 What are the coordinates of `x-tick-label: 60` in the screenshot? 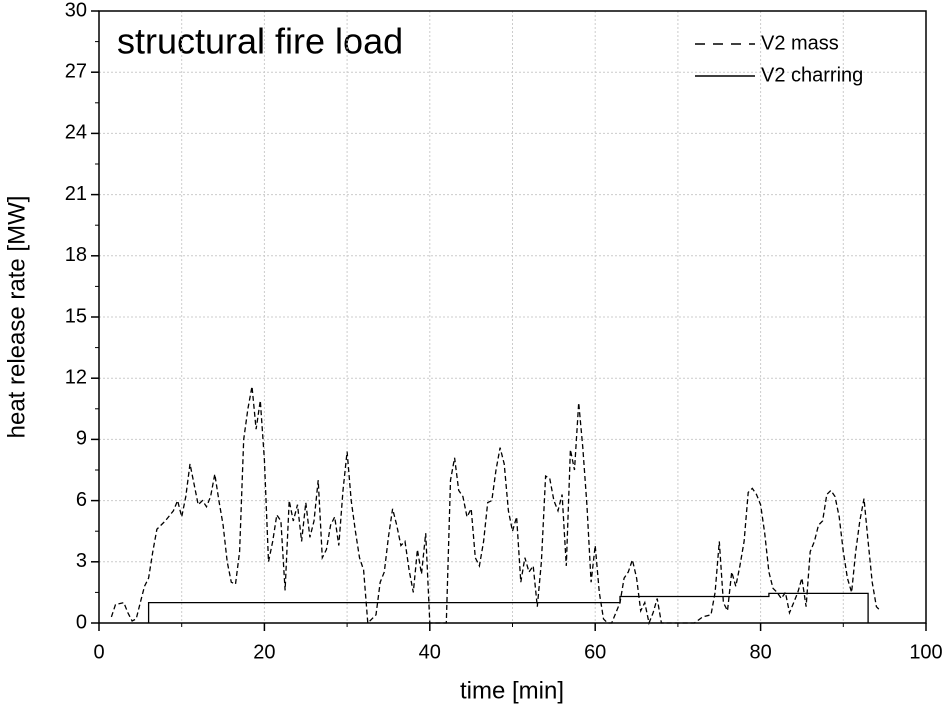 It's located at (595, 652).